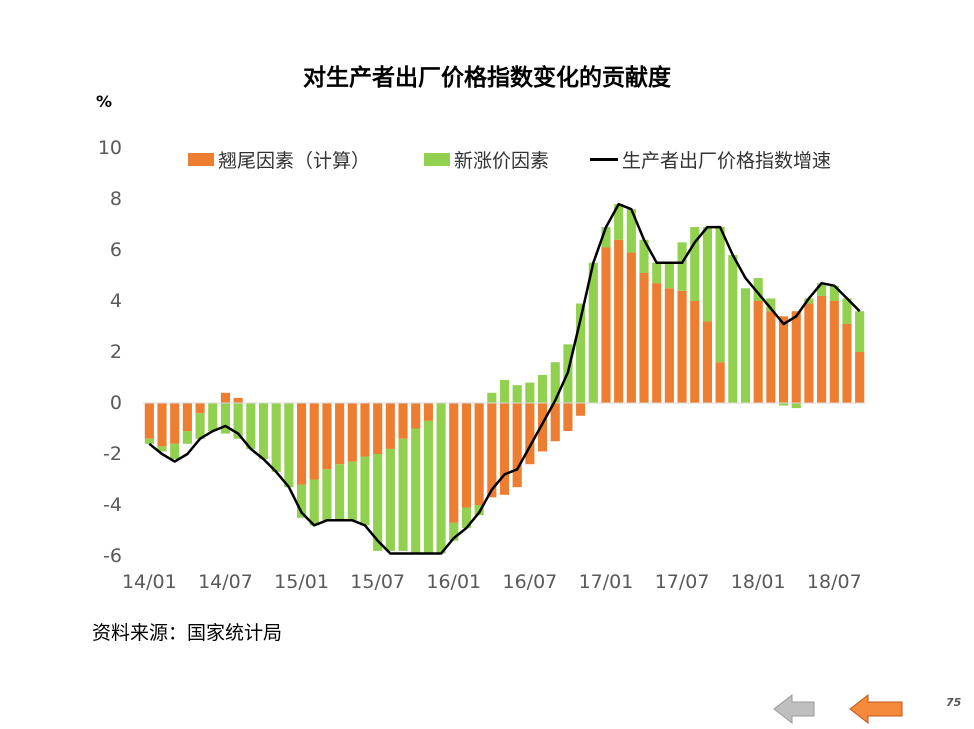 The width and height of the screenshot is (974, 729). What do you see at coordinates (110, 148) in the screenshot?
I see `y-tick-label: 10` at bounding box center [110, 148].